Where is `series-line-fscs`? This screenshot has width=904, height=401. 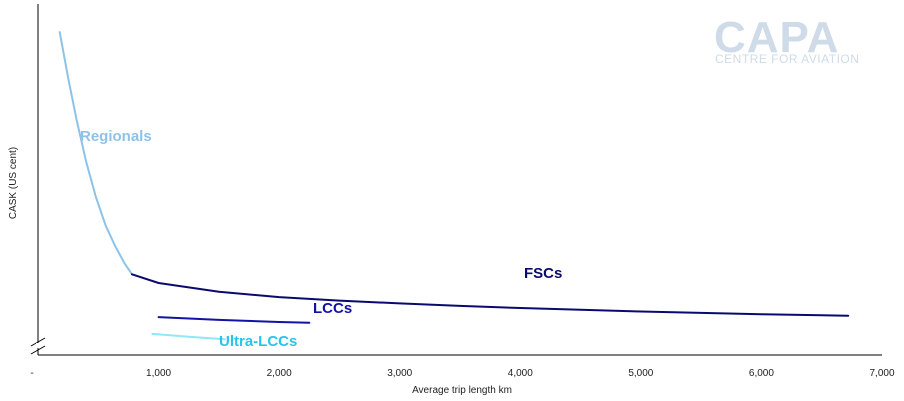
series-line-fscs is located at coordinates (490, 295).